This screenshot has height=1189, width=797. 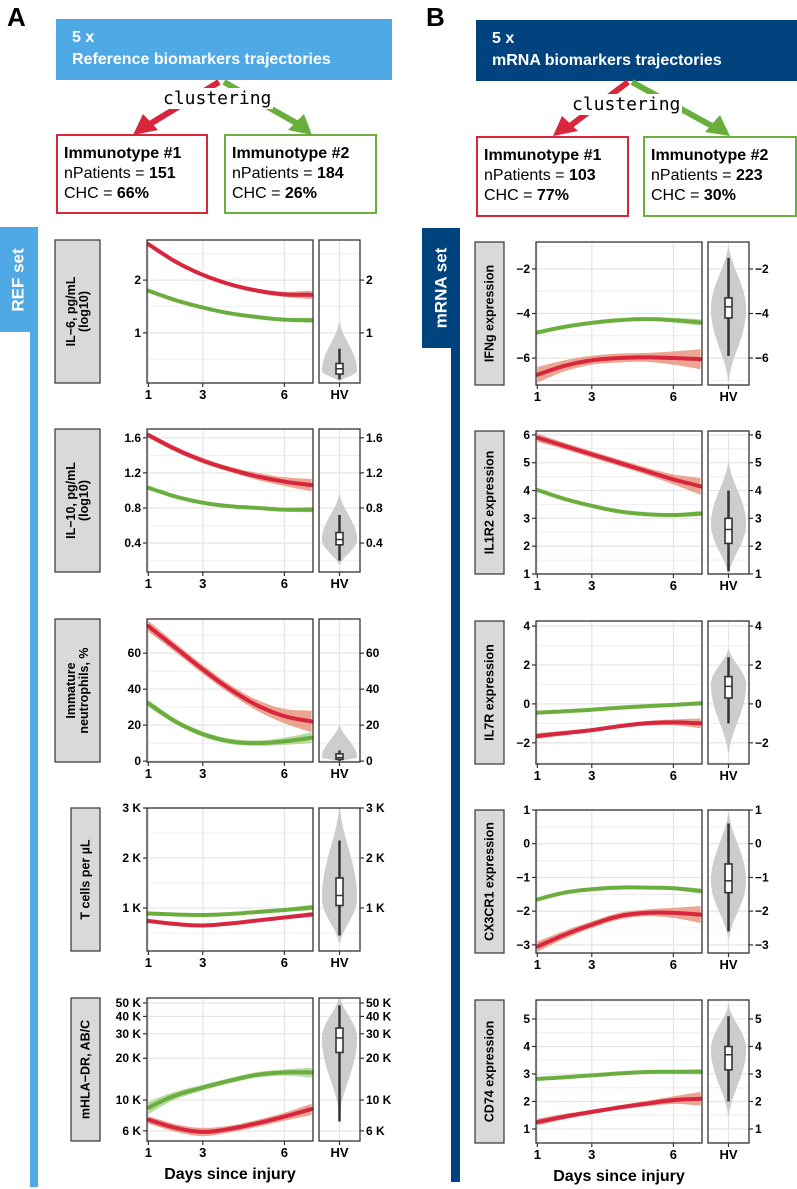 I want to click on y-tick-label-right: 5, so click(x=758, y=1019).